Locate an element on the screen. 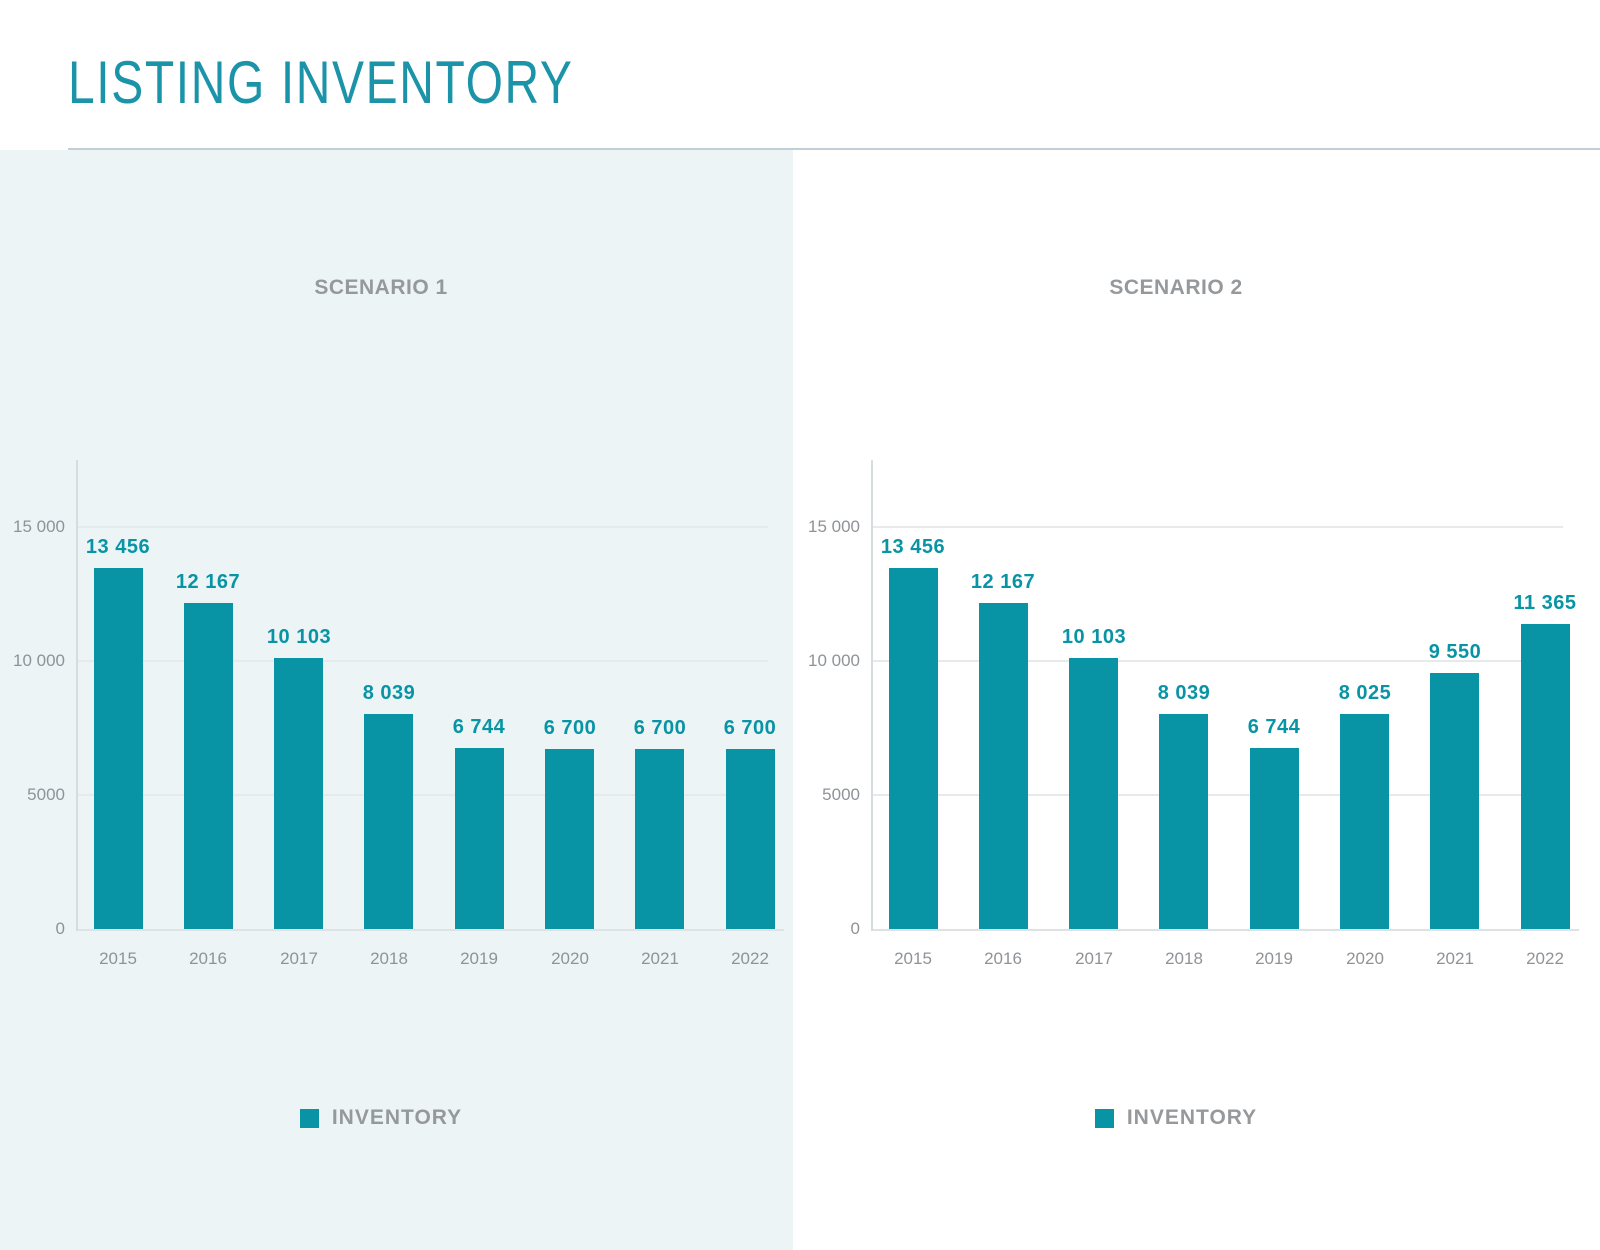  bar-value-label-2020: 8 025 is located at coordinates (1365, 693).